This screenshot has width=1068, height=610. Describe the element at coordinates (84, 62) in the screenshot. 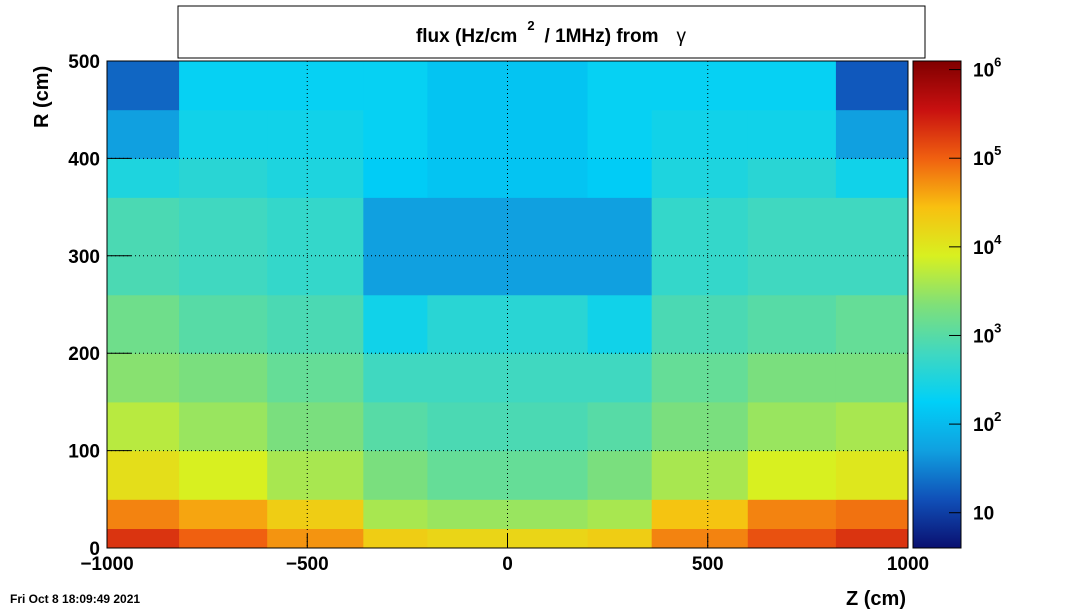

I see `y-tick-label: 500` at that location.